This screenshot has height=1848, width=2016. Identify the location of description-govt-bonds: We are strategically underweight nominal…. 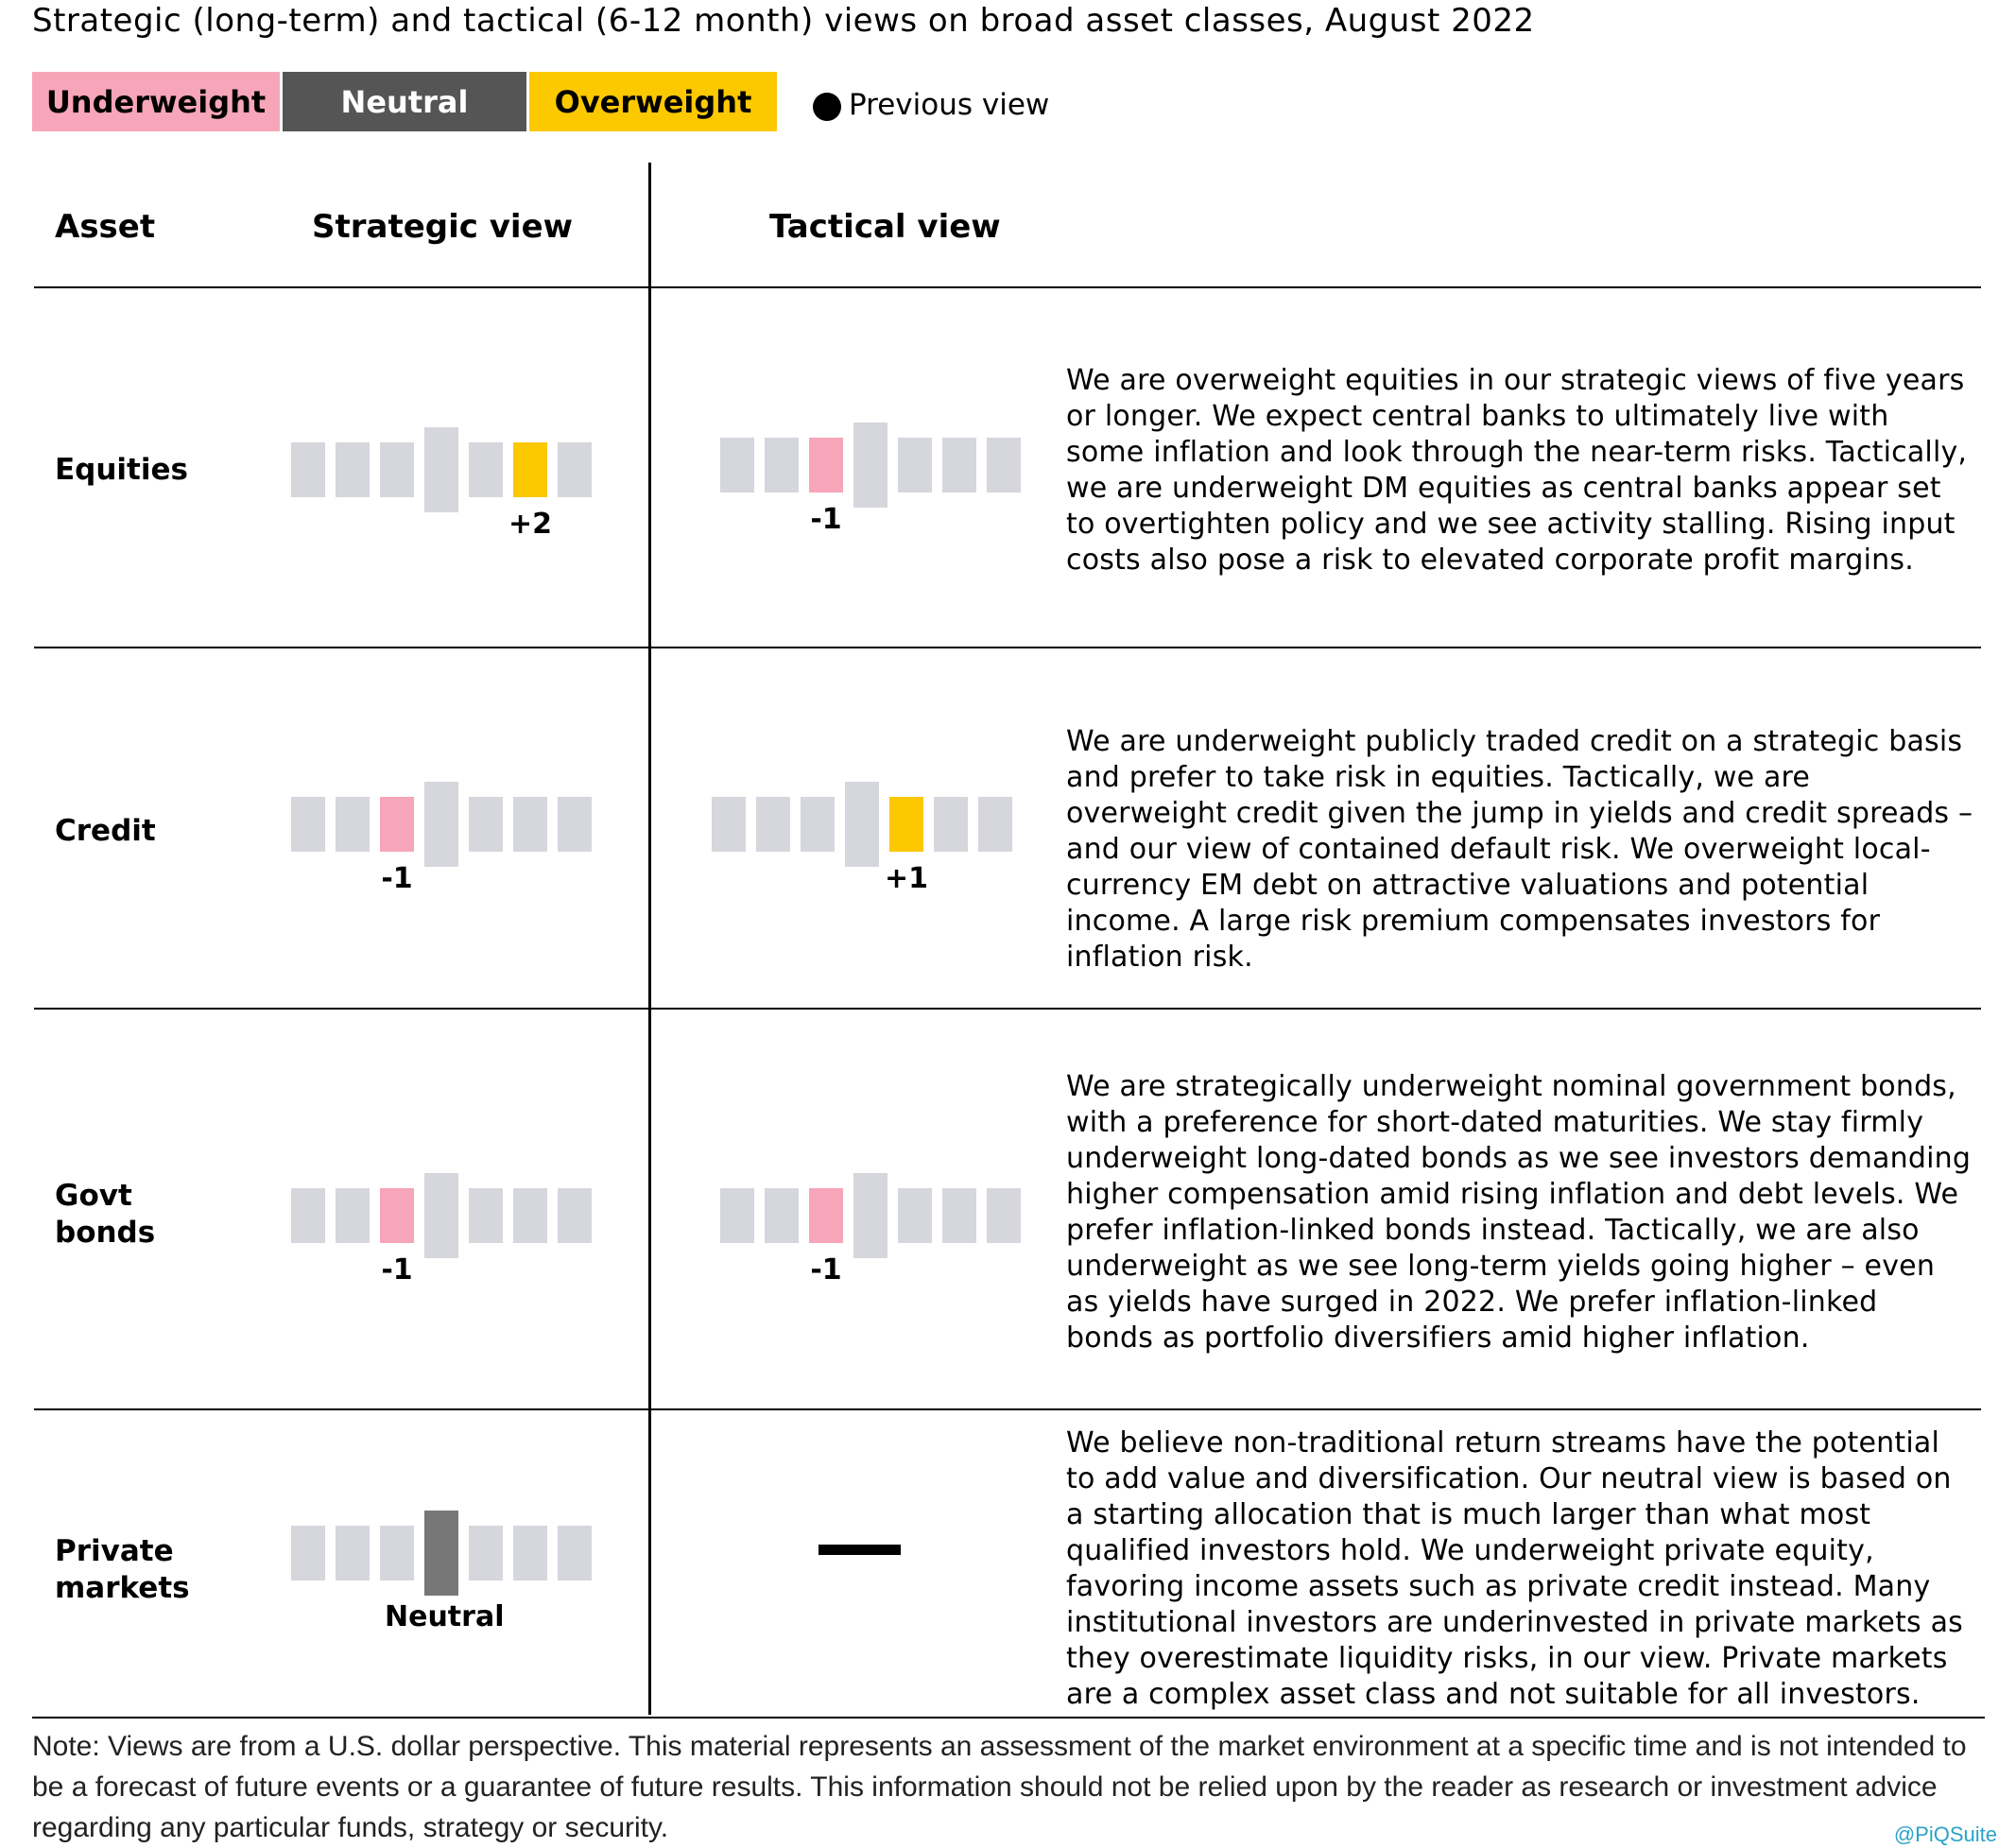
(1519, 1212).